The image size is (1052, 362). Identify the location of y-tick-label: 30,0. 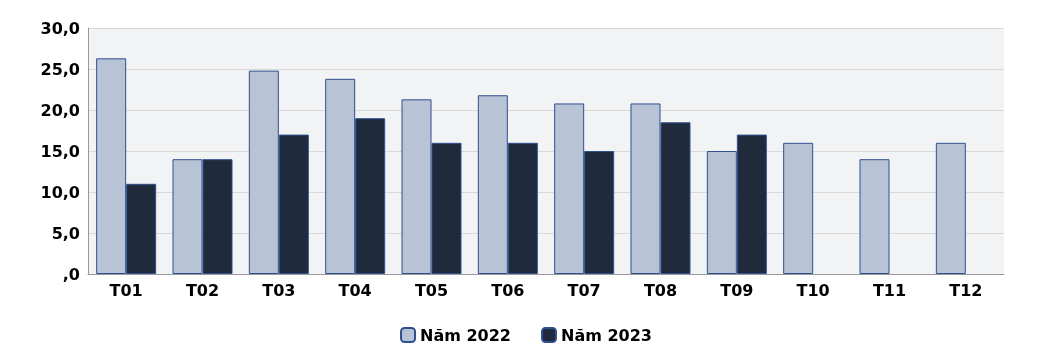
(60, 28).